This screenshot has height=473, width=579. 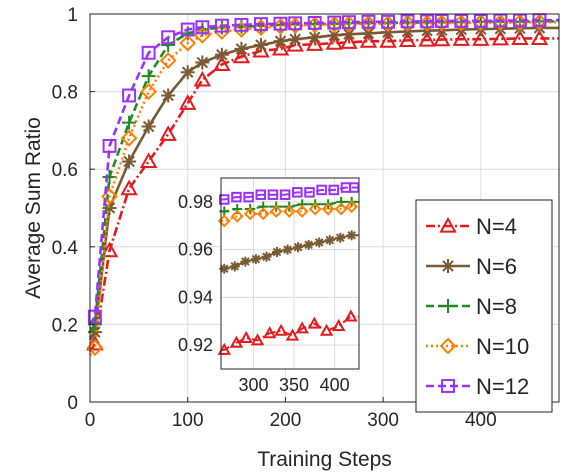 What do you see at coordinates (33, 208) in the screenshot?
I see `y-axis-label: Average Sum Ratio` at bounding box center [33, 208].